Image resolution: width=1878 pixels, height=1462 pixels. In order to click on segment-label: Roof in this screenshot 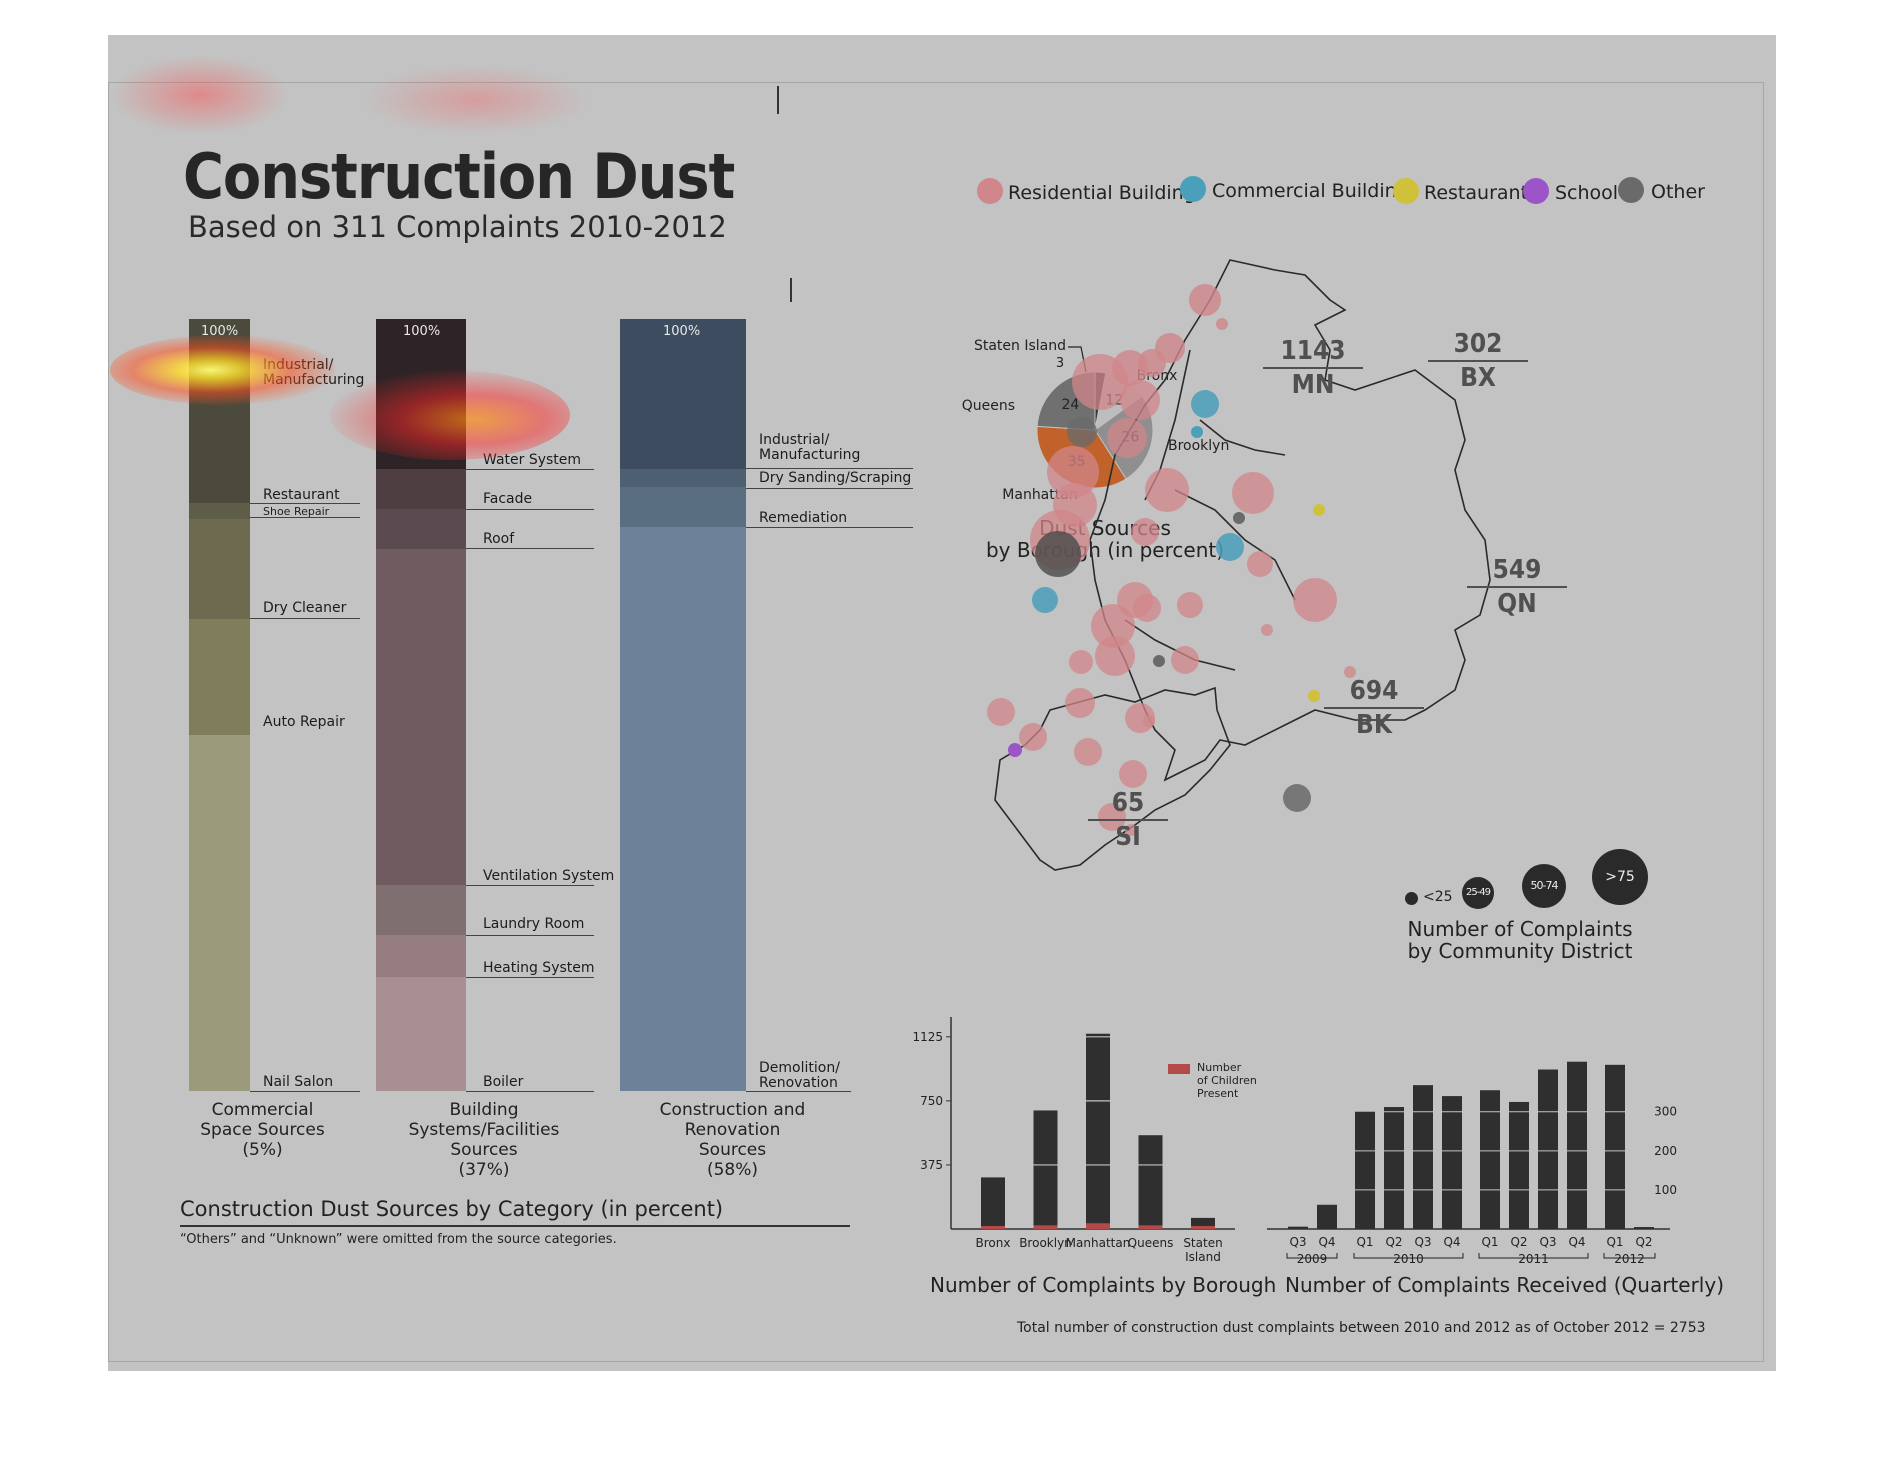, I will do `click(499, 539)`.